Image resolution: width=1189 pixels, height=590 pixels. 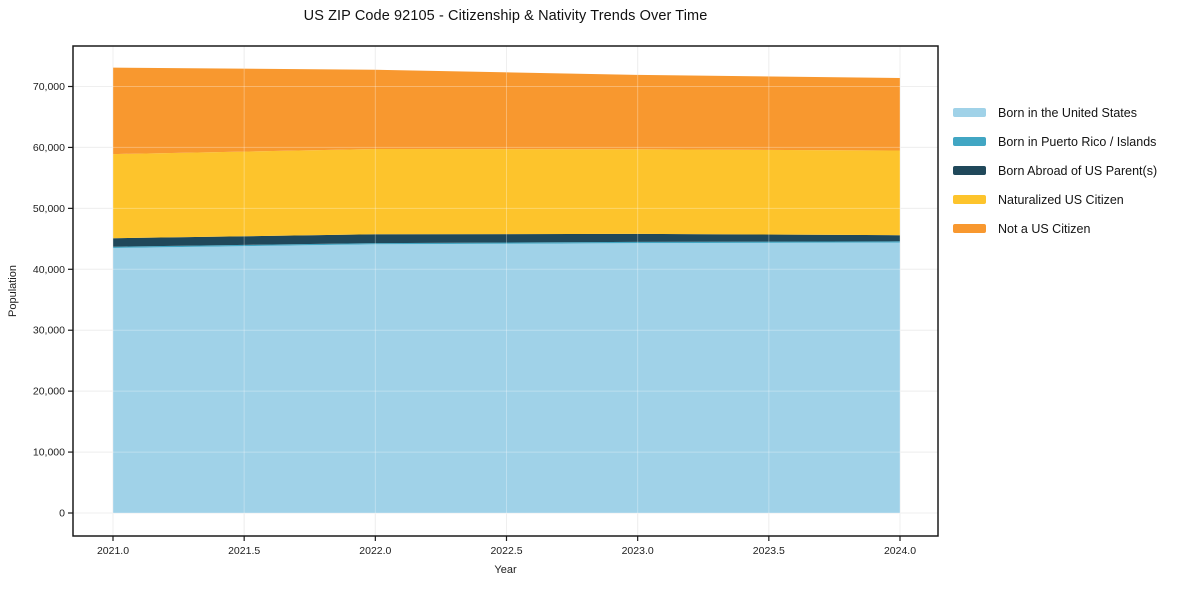 I want to click on y-tick-label: 50,000, so click(x=49, y=209).